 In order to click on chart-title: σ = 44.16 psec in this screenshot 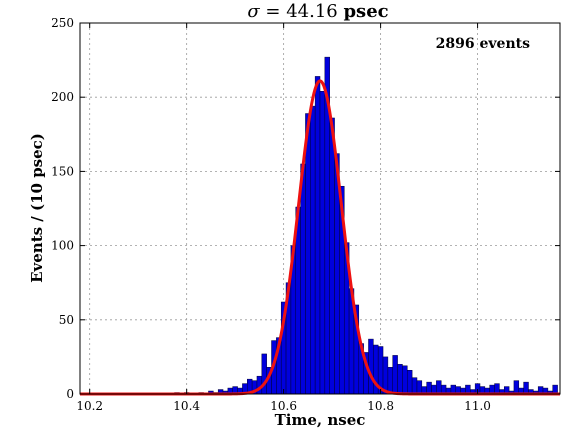, I will do `click(317, 11)`.